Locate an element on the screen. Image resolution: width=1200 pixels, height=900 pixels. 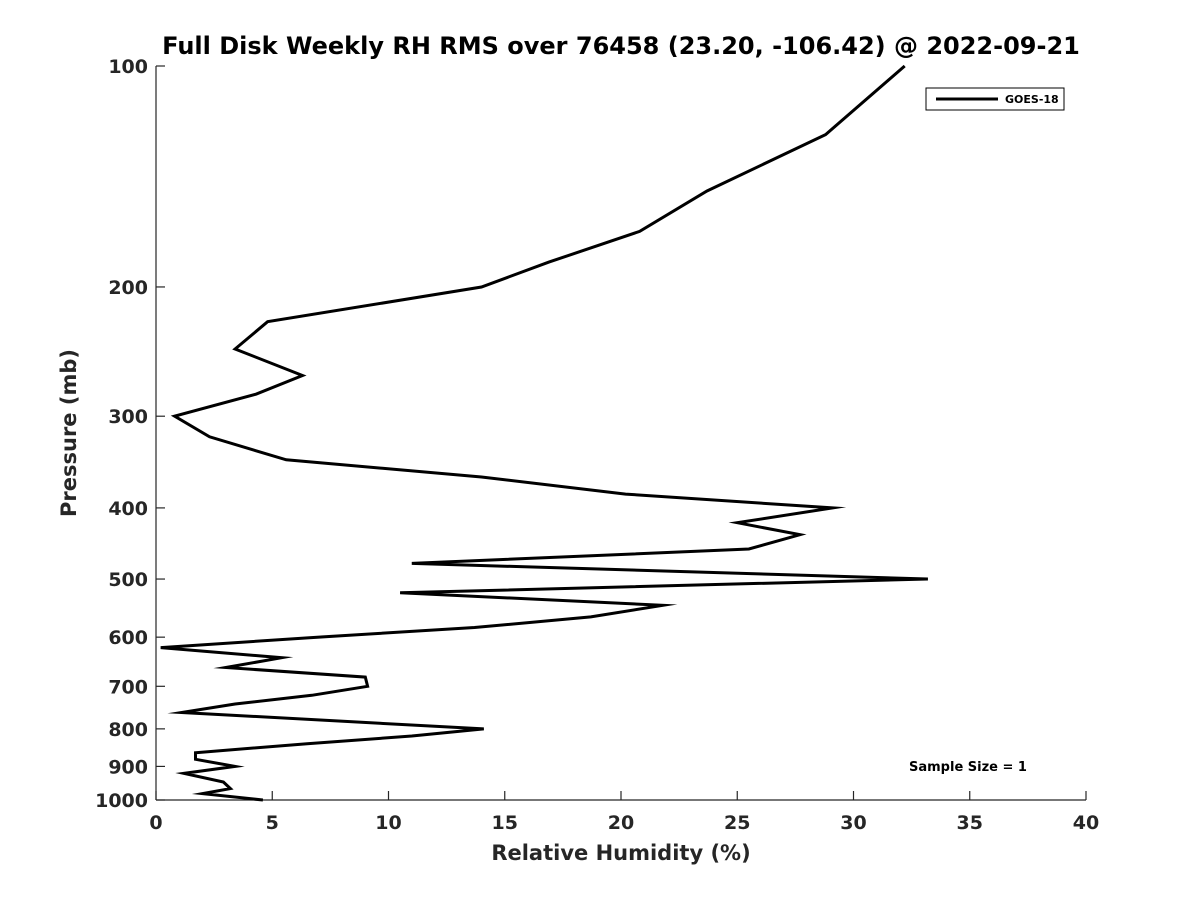
y-tick-label: 200 is located at coordinates (128, 288).